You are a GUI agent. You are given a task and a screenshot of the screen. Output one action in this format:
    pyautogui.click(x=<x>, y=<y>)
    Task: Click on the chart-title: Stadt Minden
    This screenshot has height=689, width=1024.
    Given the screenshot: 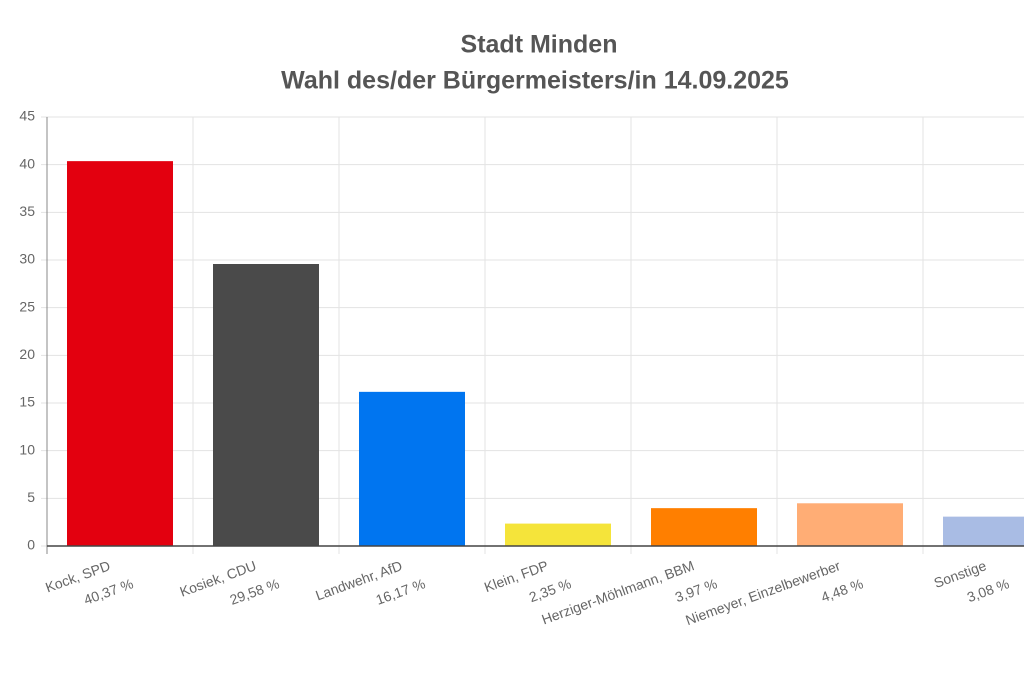 What is the action you would take?
    pyautogui.click(x=539, y=45)
    